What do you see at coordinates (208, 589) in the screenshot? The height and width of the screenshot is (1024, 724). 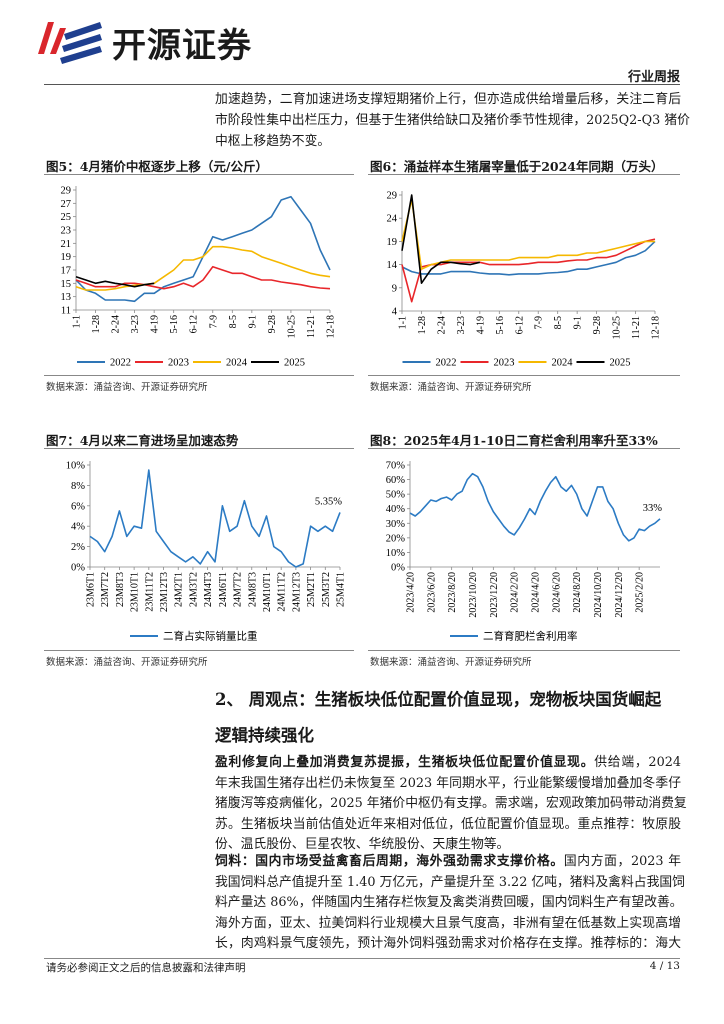 I see `x-tick-label: 24M4T3` at bounding box center [208, 589].